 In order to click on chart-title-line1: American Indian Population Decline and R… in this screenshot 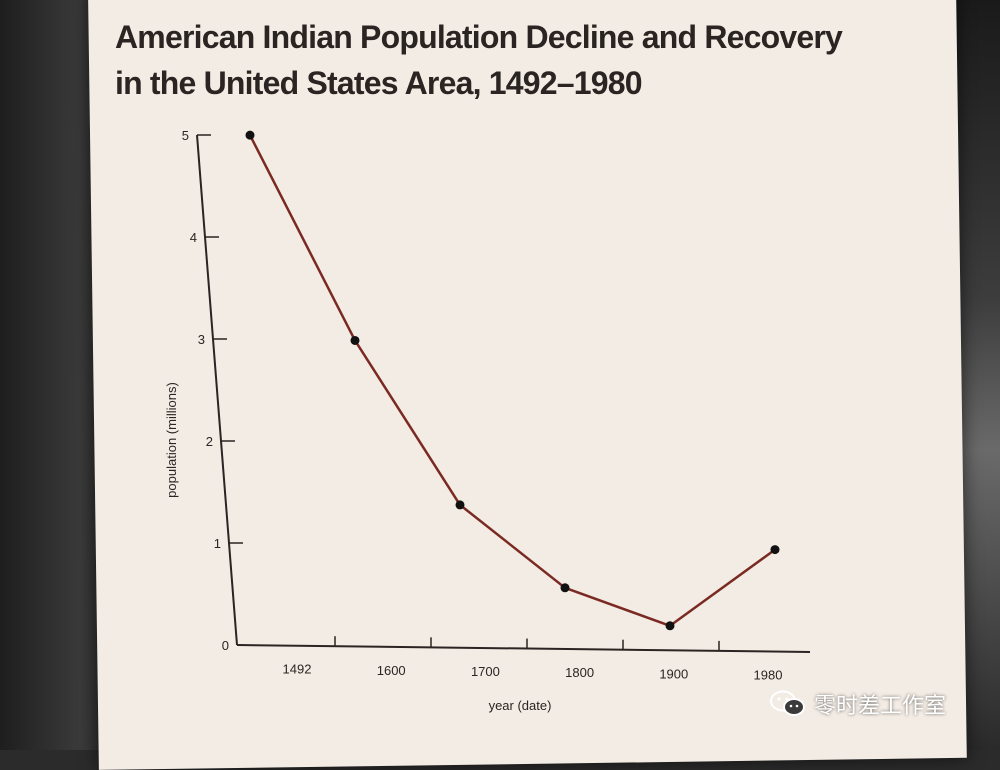, I will do `click(479, 37)`.